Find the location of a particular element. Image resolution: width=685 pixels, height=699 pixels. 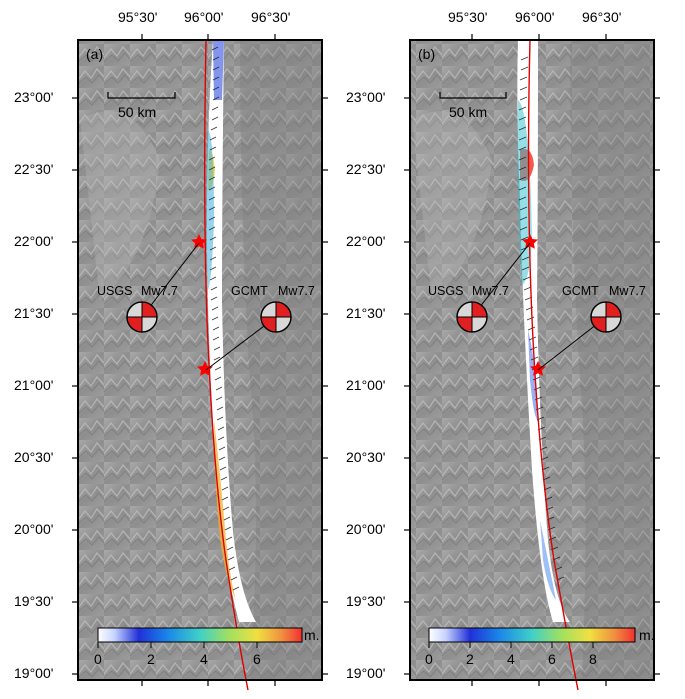

panel-a-lat-label-5: 21°00' is located at coordinates (34, 385).